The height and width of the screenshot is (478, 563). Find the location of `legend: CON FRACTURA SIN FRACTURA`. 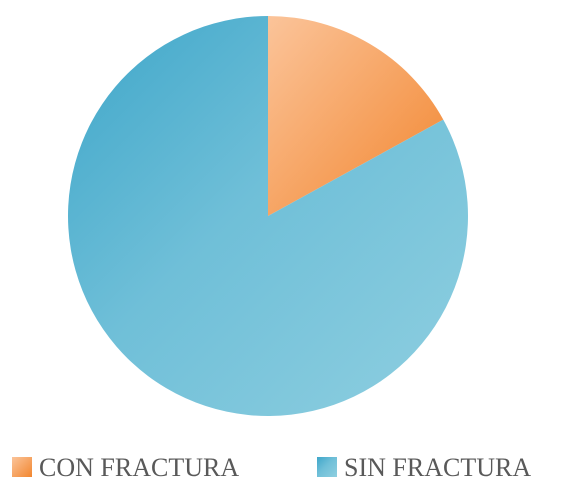

legend: CON FRACTURA SIN FRACTURA is located at coordinates (271, 465).